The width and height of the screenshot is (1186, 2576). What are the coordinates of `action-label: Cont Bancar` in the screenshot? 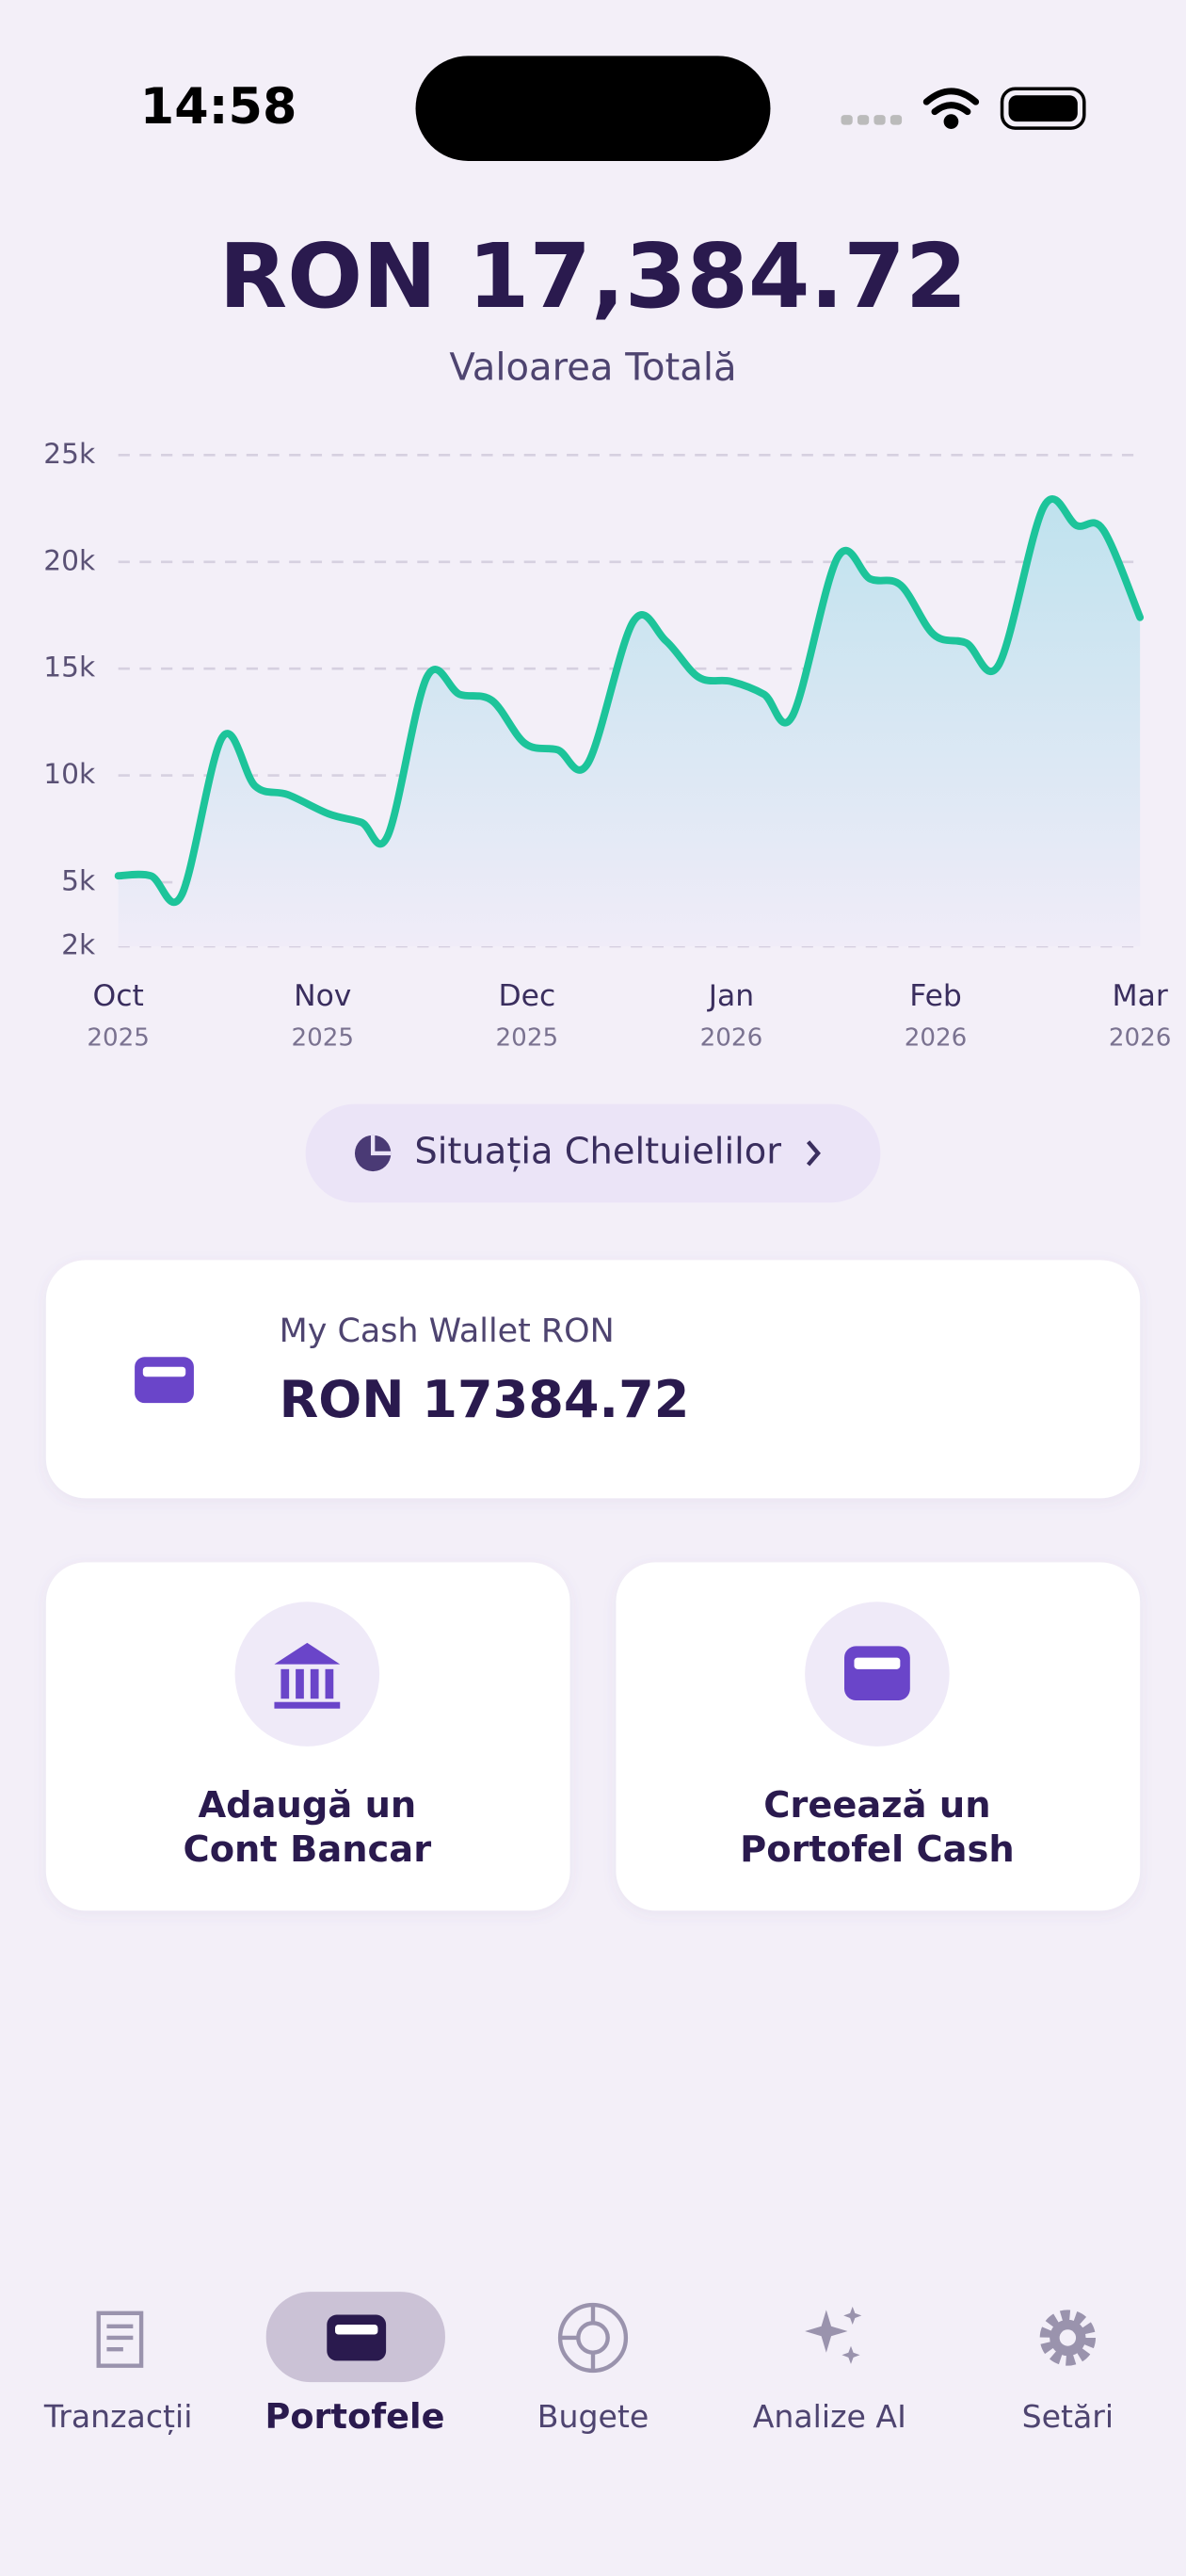 It's located at (308, 1849).